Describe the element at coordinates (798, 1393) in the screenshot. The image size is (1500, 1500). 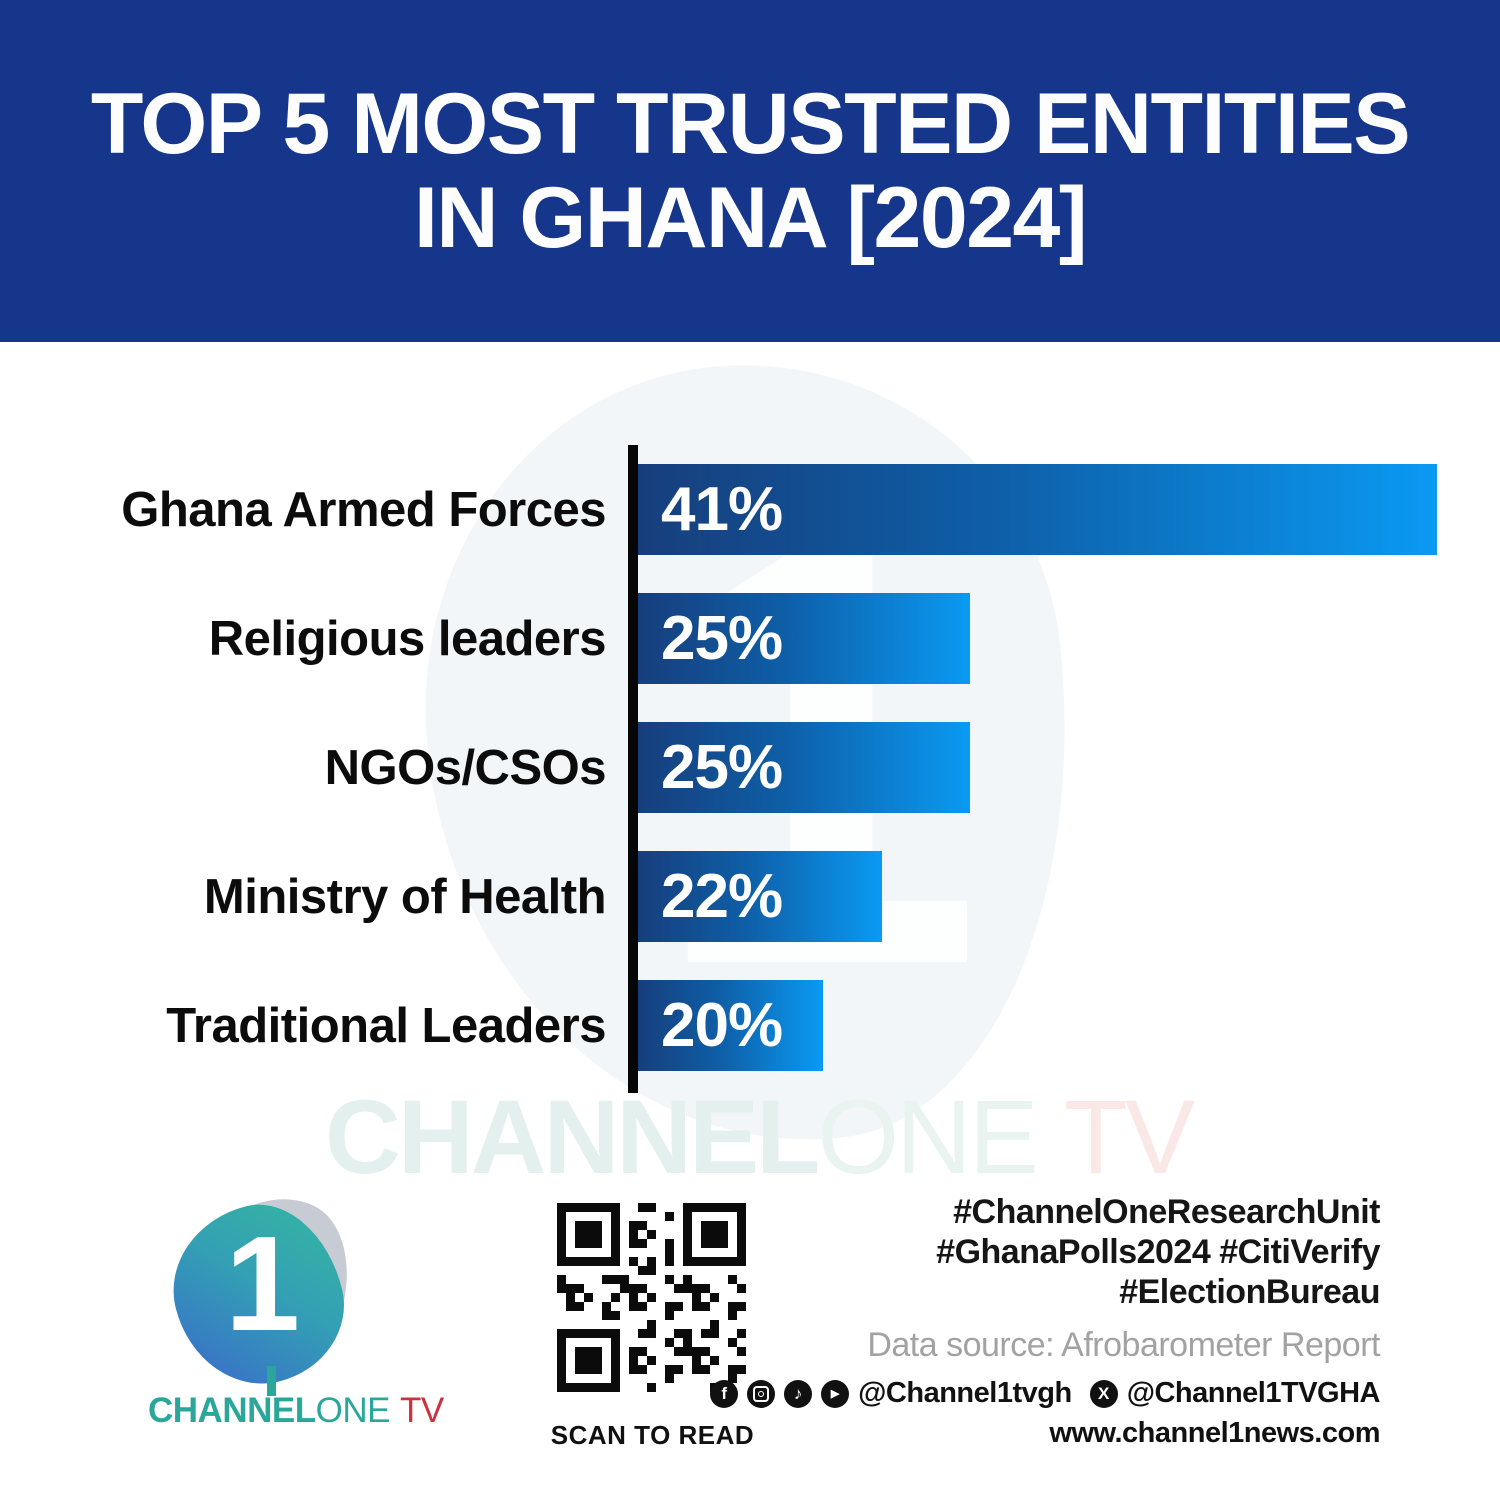
I see `tiktok-icon: ♪` at that location.